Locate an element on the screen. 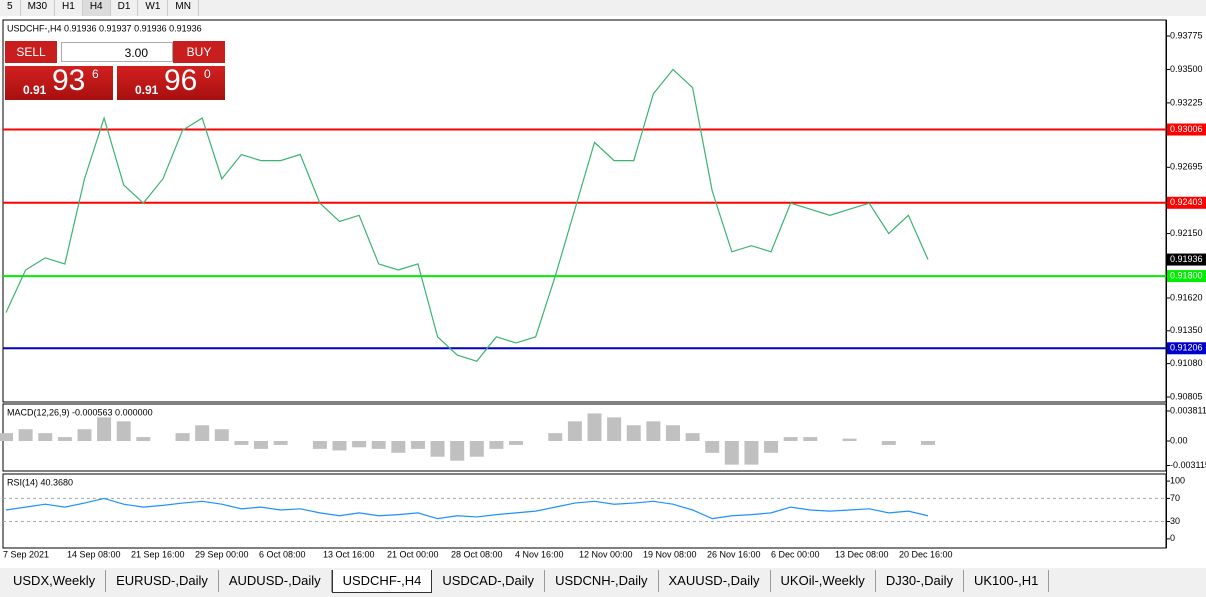 The width and height of the screenshot is (1206, 597). y-tick-label: 0 is located at coordinates (1172, 538).